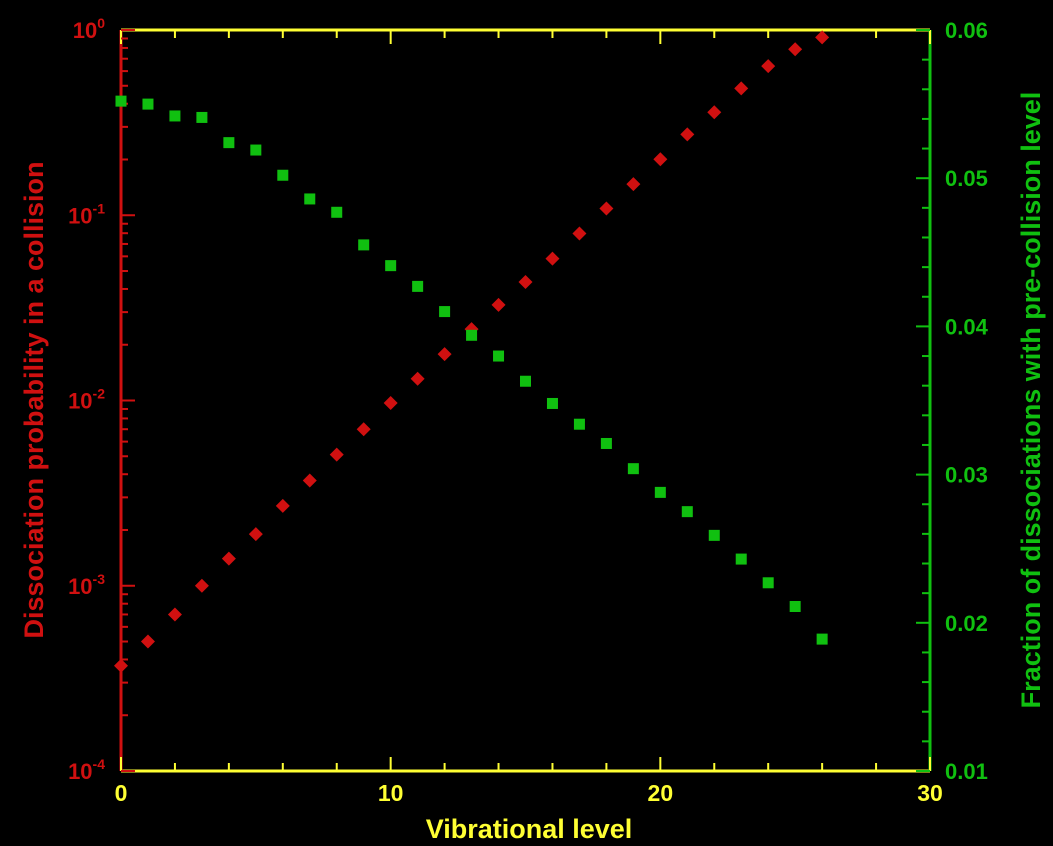  Describe the element at coordinates (661, 793) in the screenshot. I see `x-tick-label: 20` at that location.